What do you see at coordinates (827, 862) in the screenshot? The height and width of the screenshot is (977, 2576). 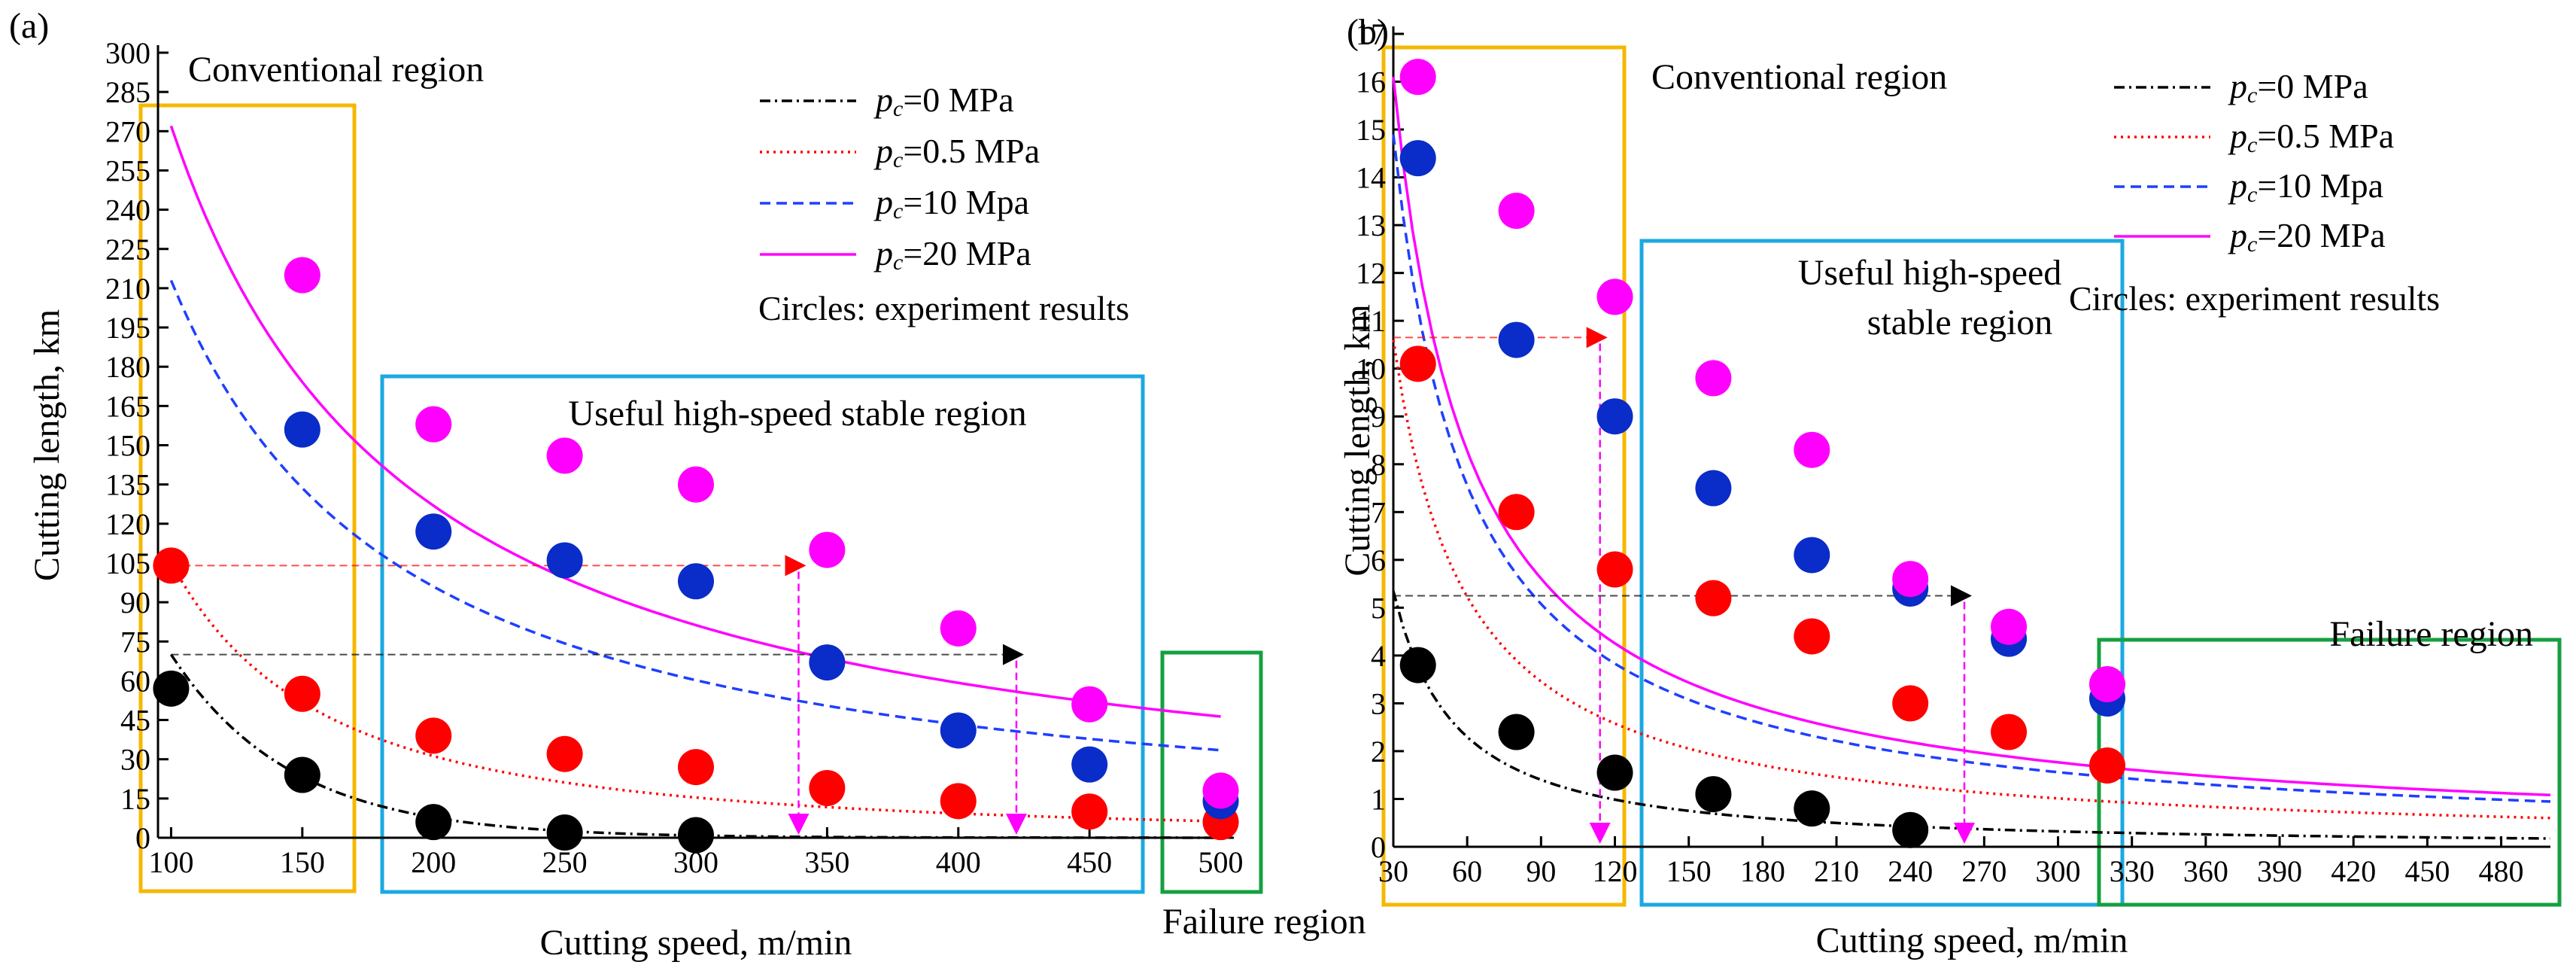 I see `x-tick-label: 350` at bounding box center [827, 862].